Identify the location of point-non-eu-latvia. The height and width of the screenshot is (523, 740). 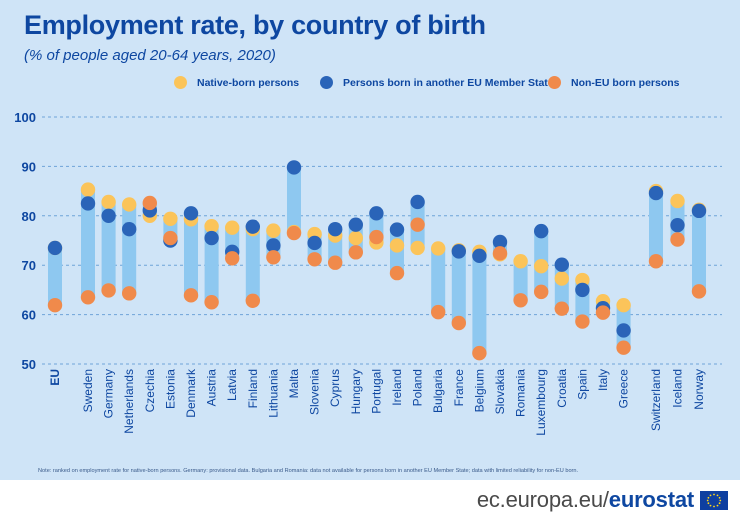
(232, 258).